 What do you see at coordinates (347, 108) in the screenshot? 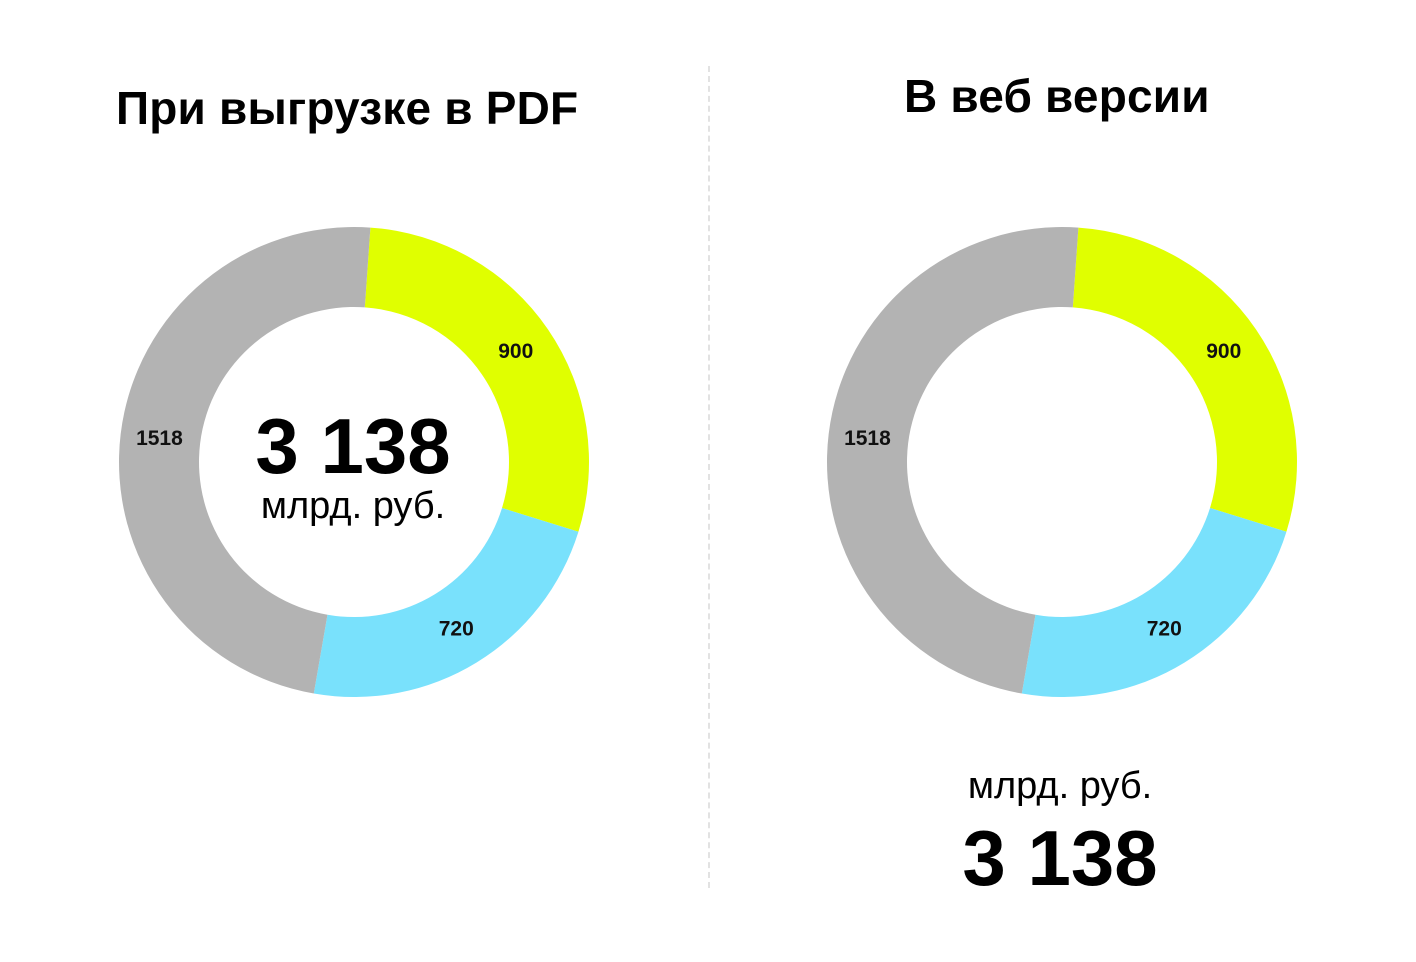
I see `chart-title: При выгрузке в PDF` at bounding box center [347, 108].